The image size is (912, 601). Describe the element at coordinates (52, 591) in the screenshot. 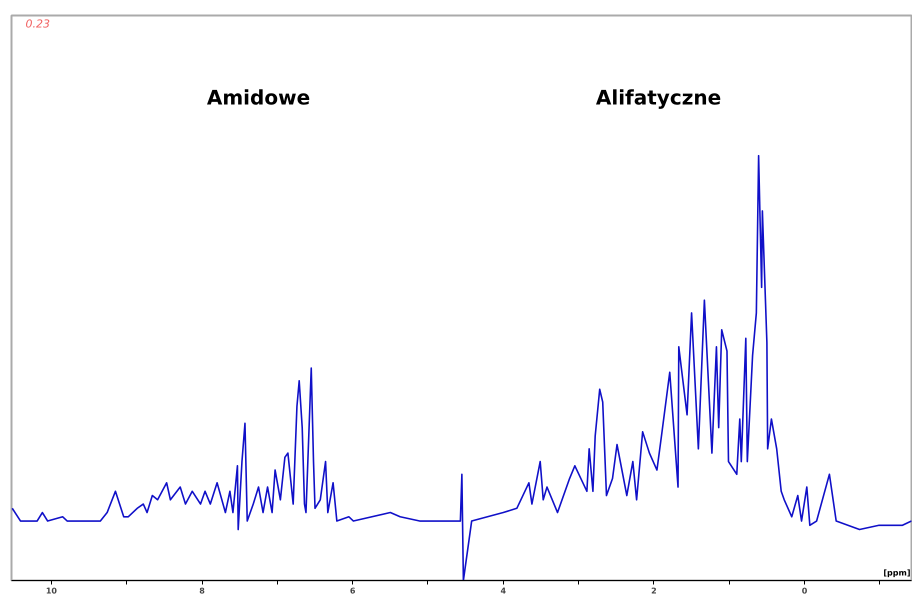

I see `x-tick-label: 10` at that location.